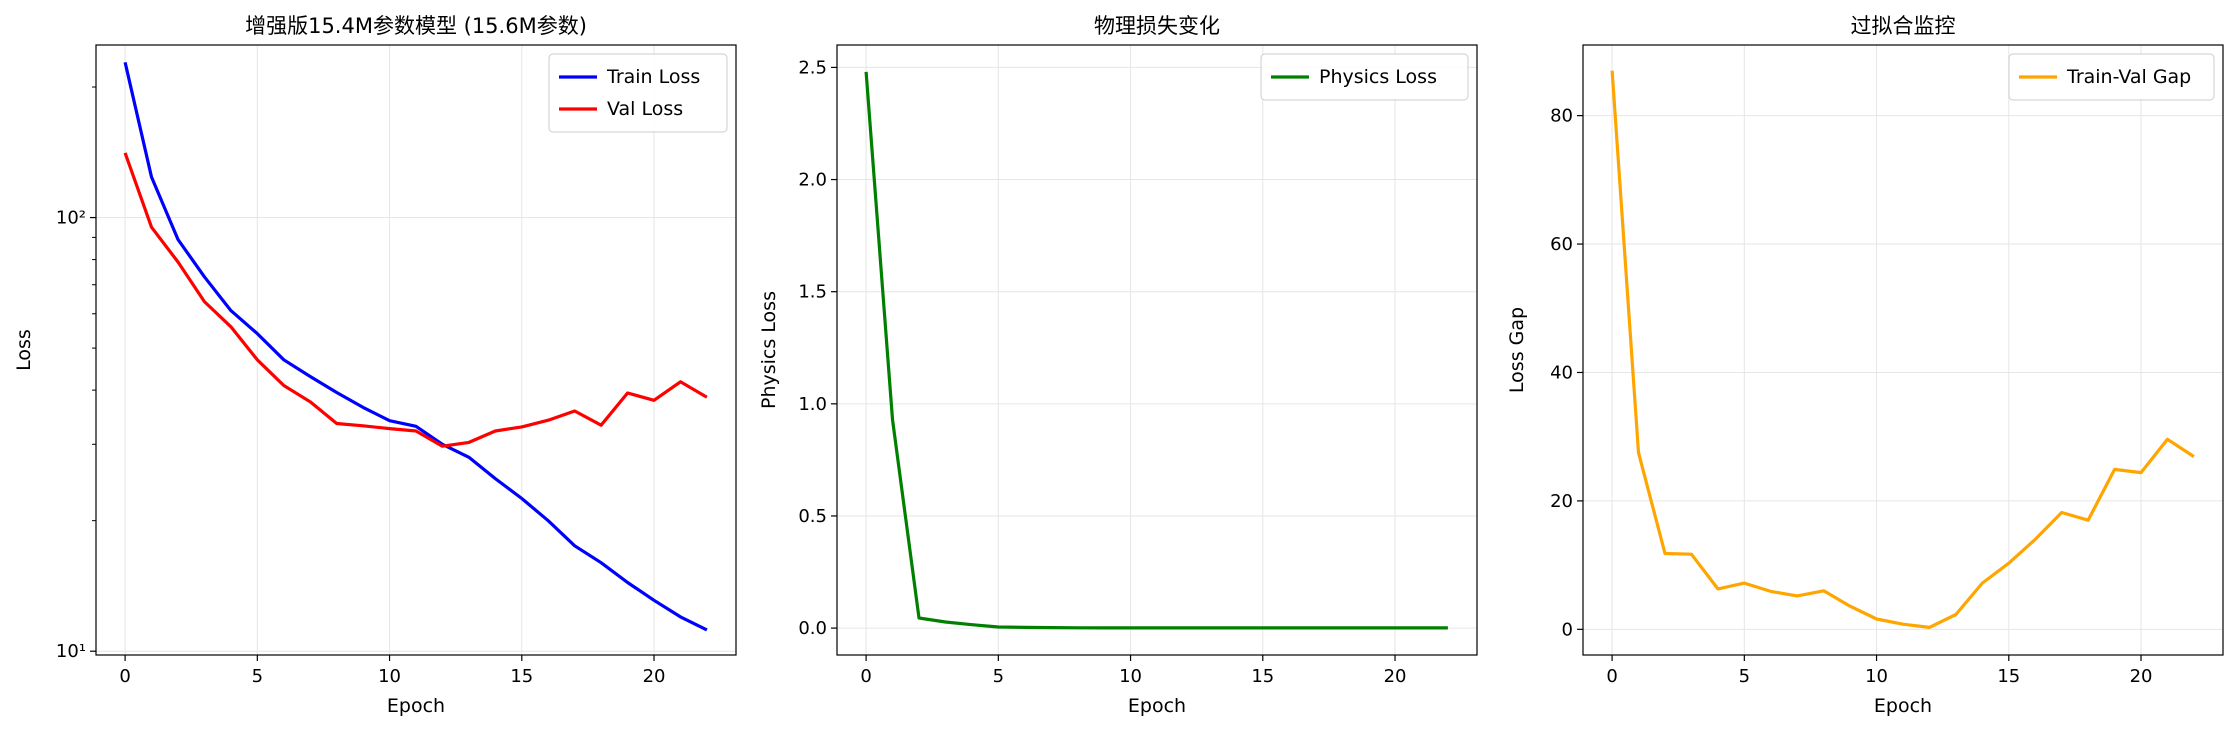 This screenshot has height=732, width=2234. Describe the element at coordinates (769, 350) in the screenshot. I see `y-axis-label: Physics Loss` at that location.